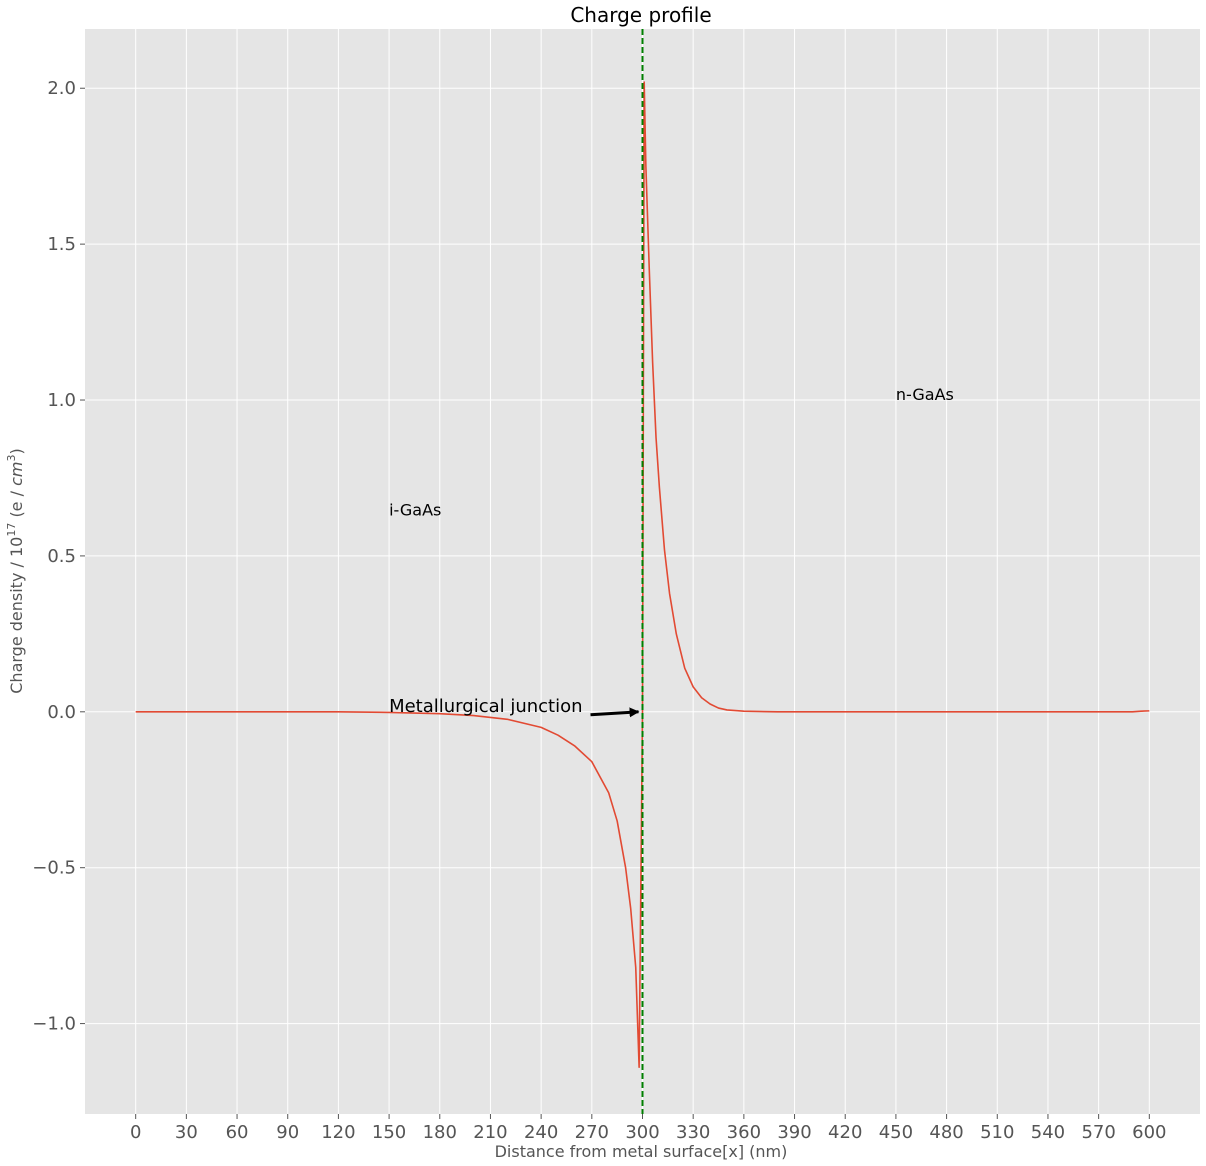 This screenshot has width=1206, height=1166. What do you see at coordinates (61, 400) in the screenshot?
I see `y-tick-label: 1.0` at bounding box center [61, 400].